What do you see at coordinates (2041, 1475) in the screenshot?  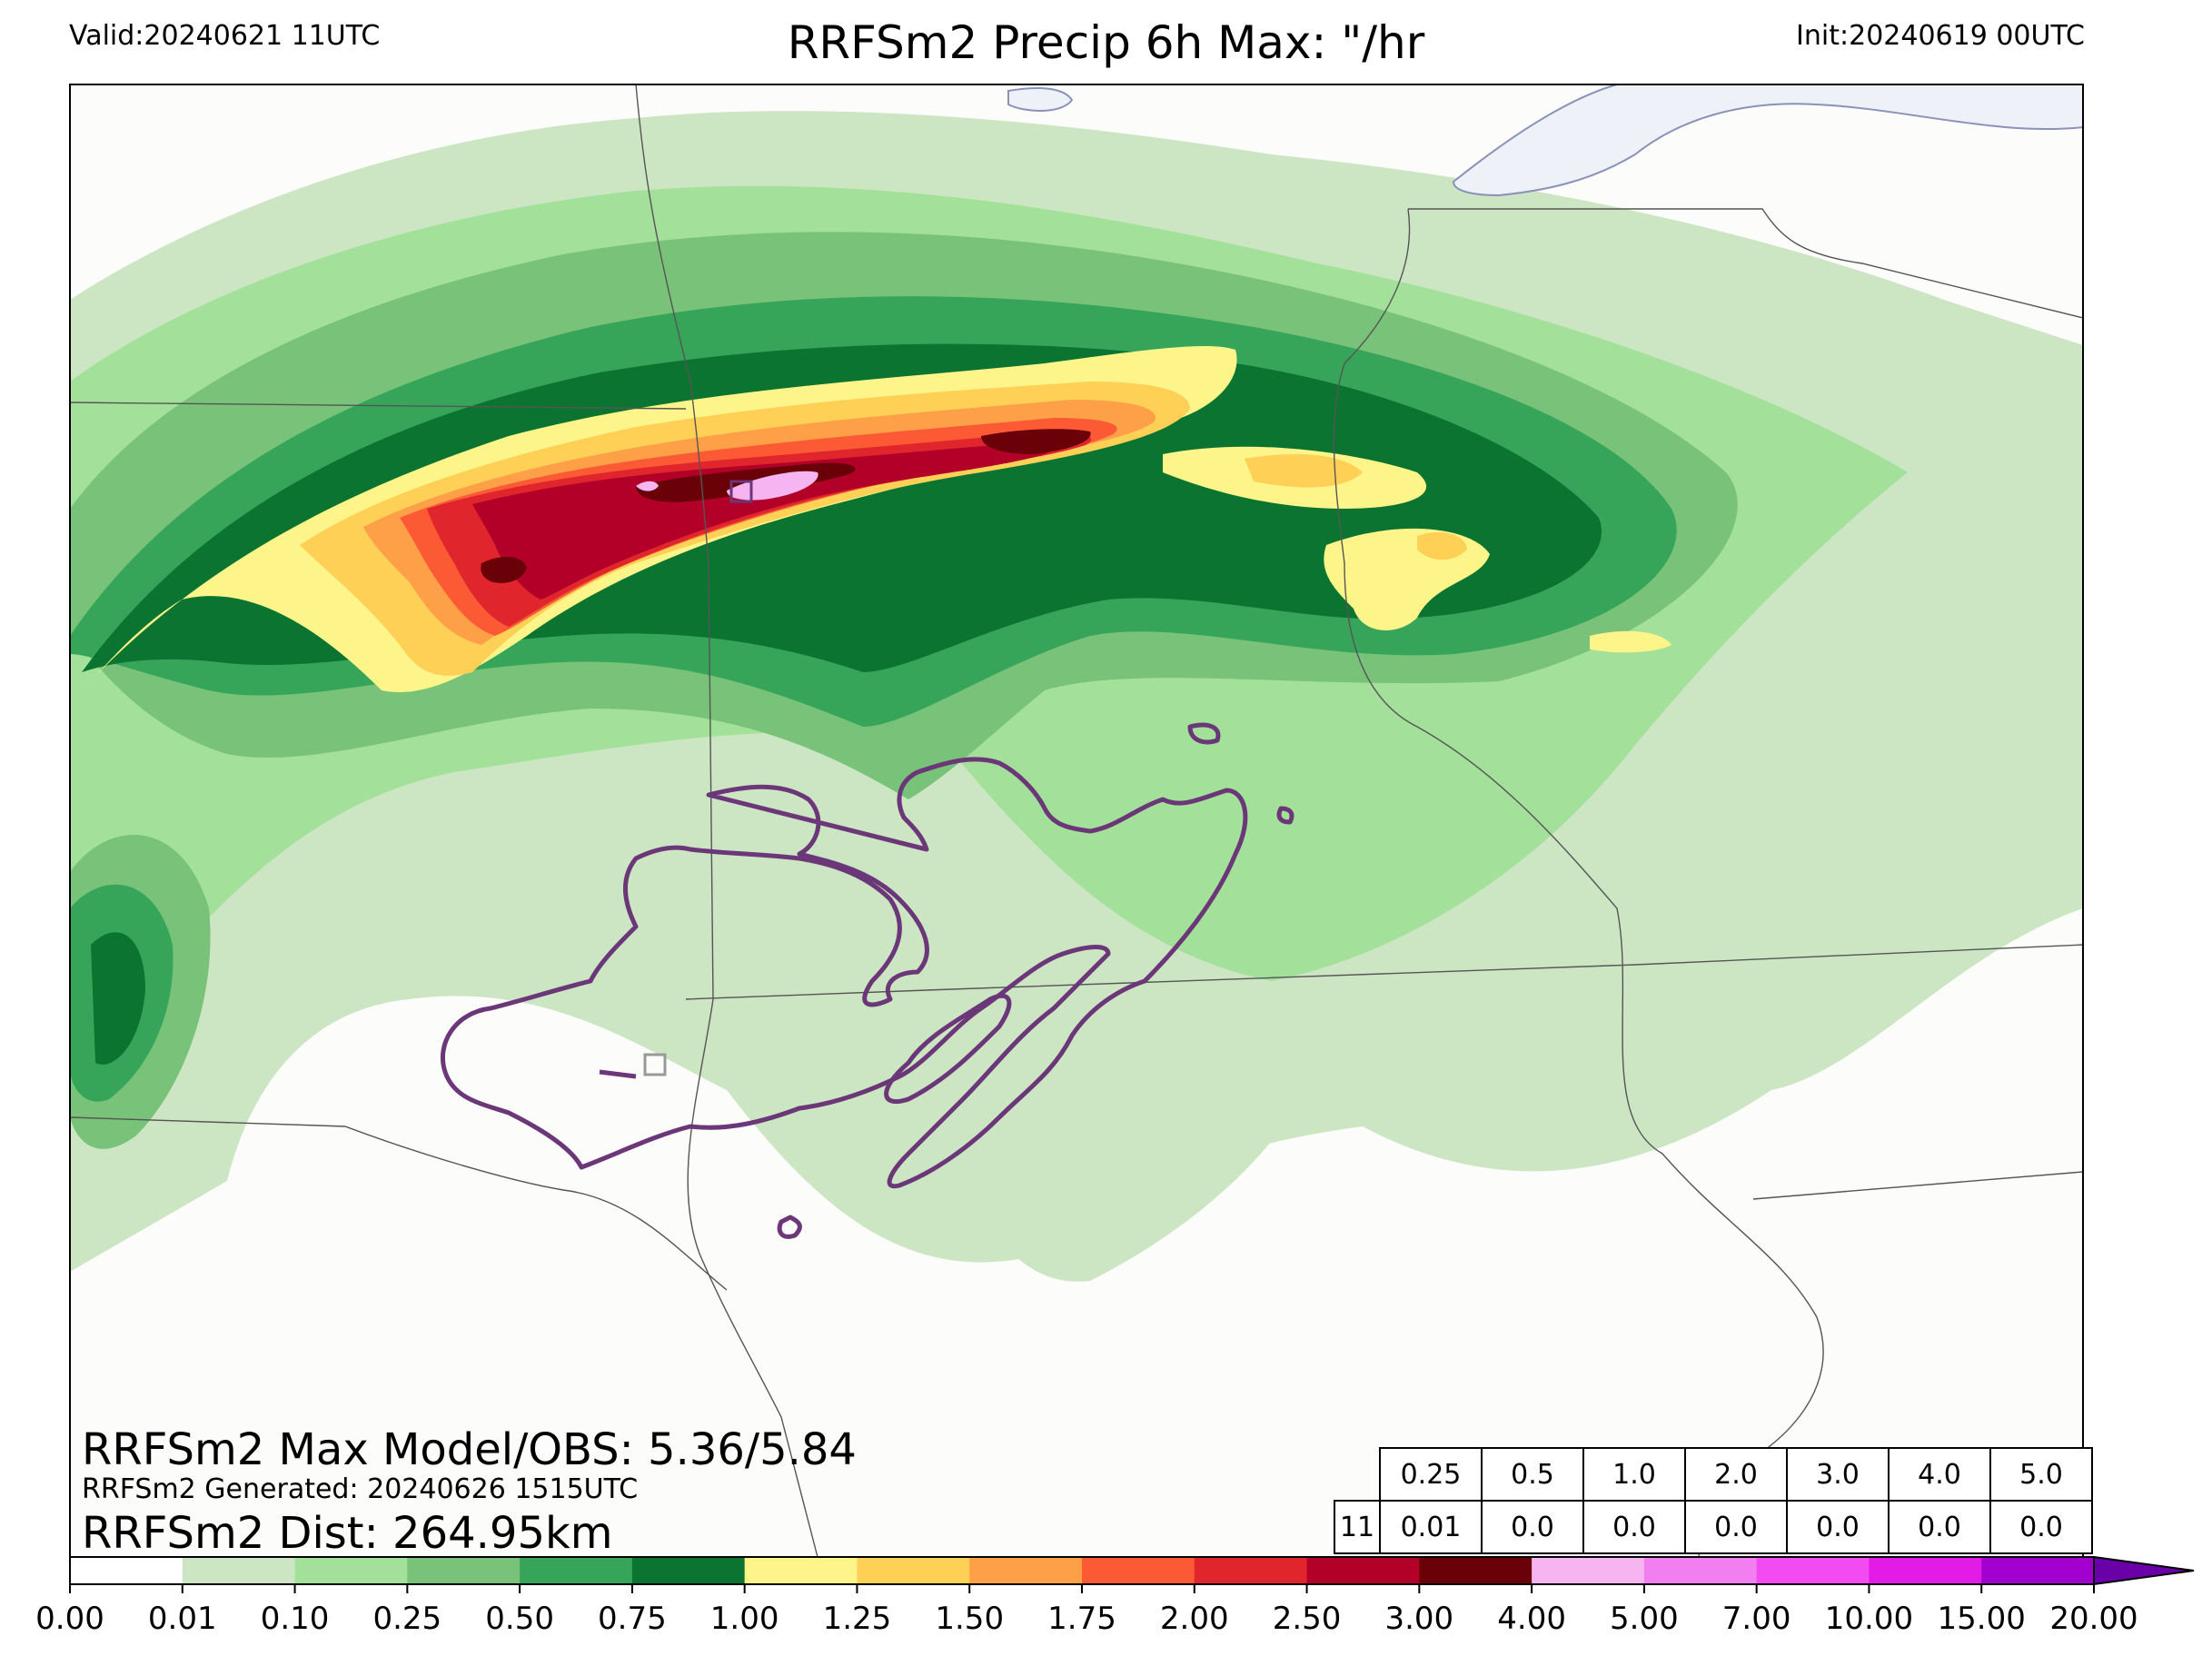 I see `table-threshold-cell: 5.0` at bounding box center [2041, 1475].